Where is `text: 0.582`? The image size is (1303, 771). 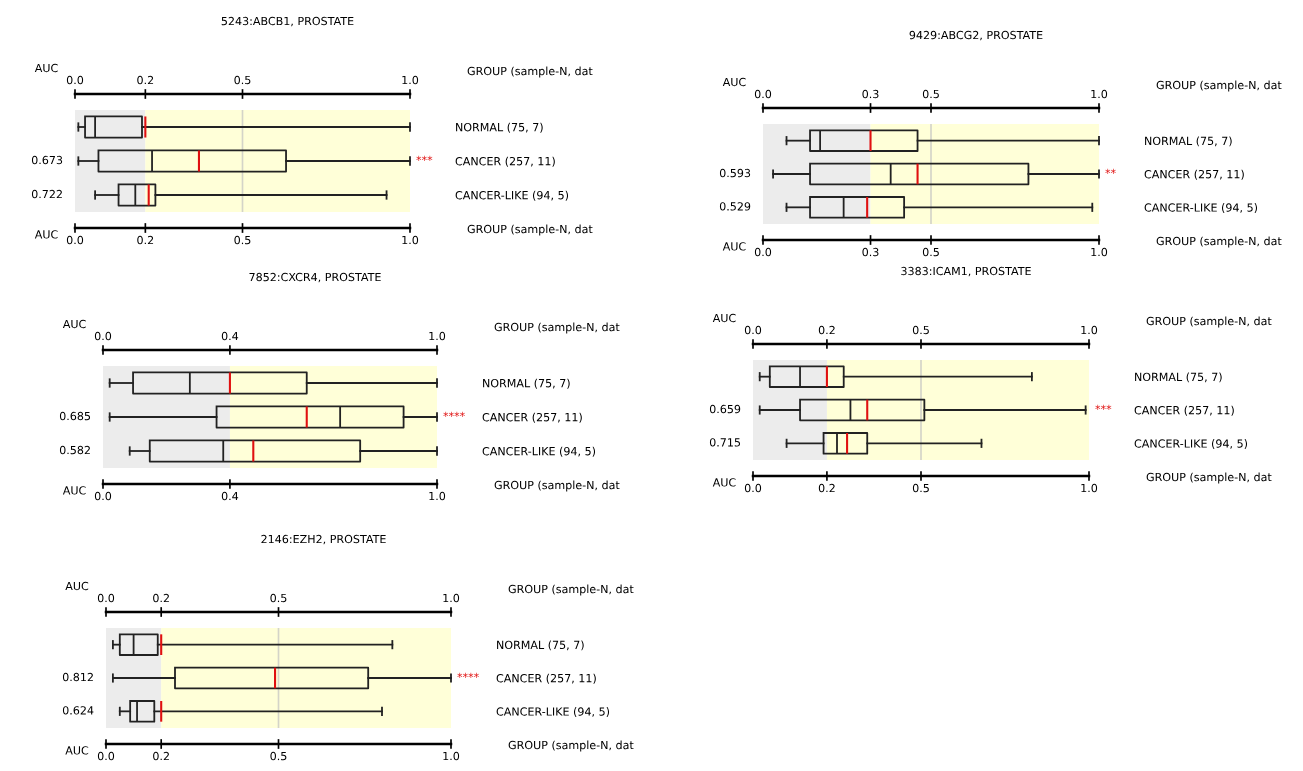
text: 0.582 is located at coordinates (74, 450).